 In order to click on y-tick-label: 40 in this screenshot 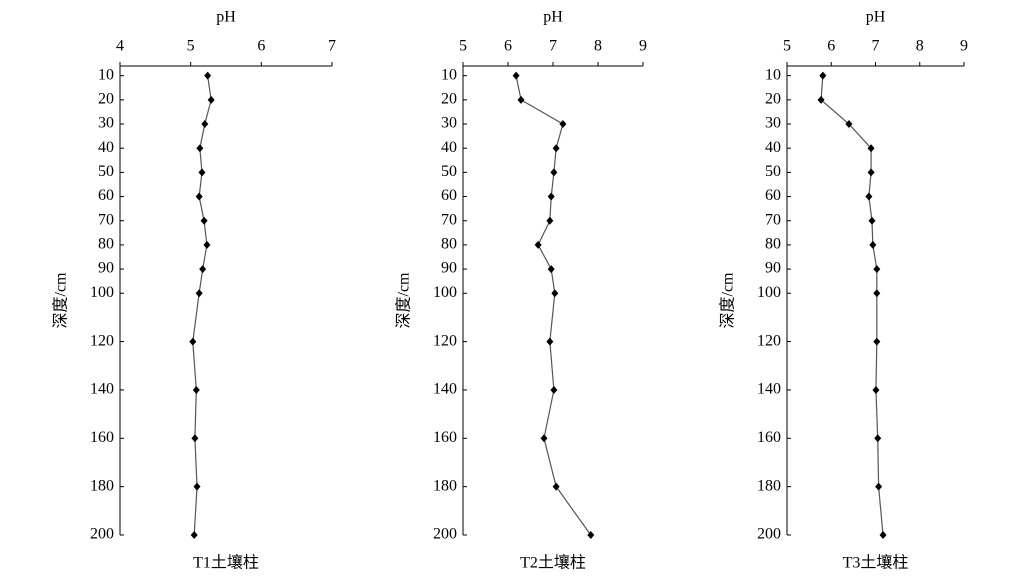, I will do `click(449, 147)`.